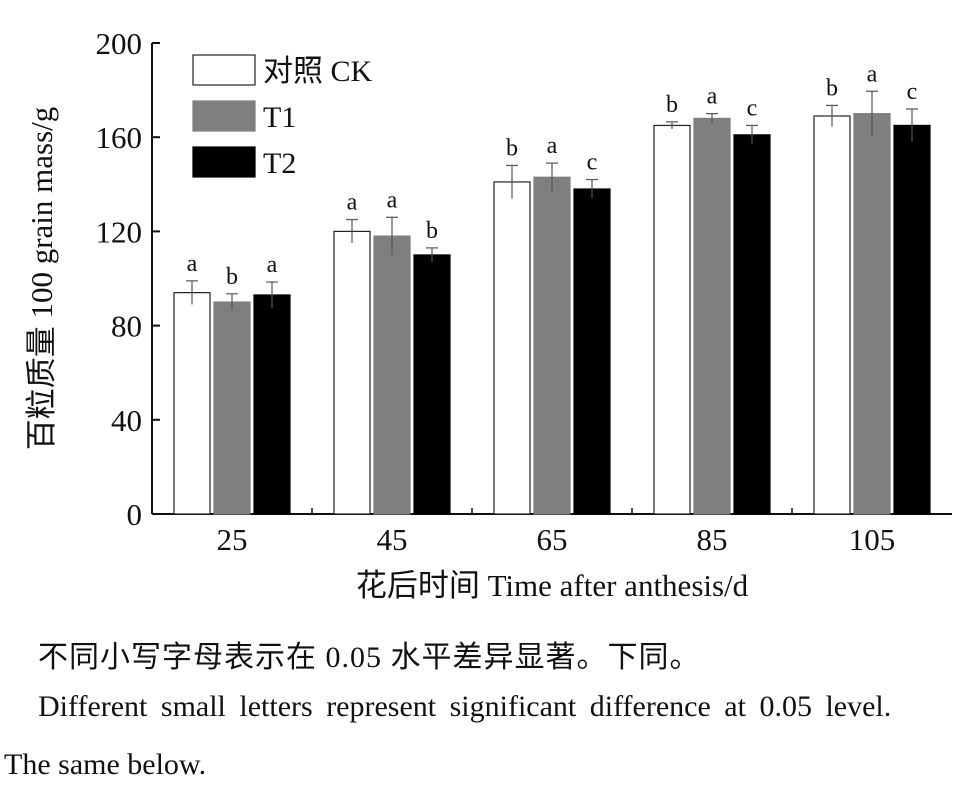  Describe the element at coordinates (232, 539) in the screenshot. I see `x-tick-label: 25` at that location.